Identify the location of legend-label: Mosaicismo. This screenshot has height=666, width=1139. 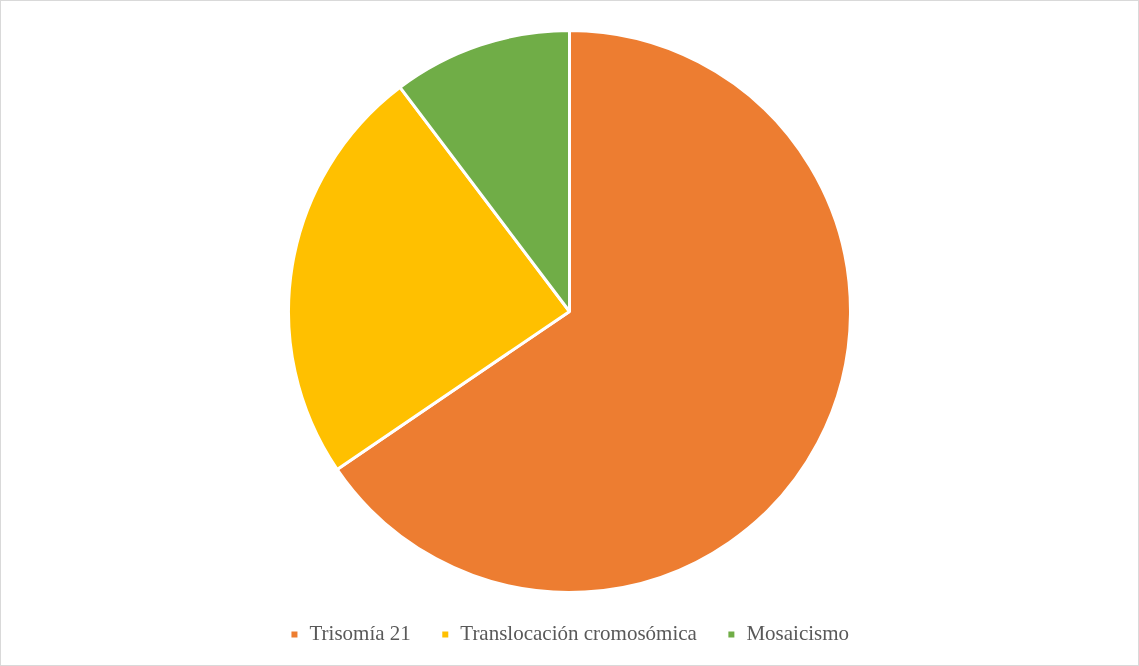
(798, 633).